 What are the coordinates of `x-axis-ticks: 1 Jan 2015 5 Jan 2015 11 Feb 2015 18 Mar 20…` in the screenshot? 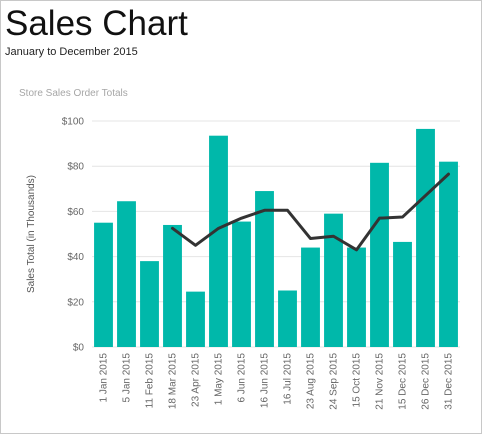 It's located at (277, 381).